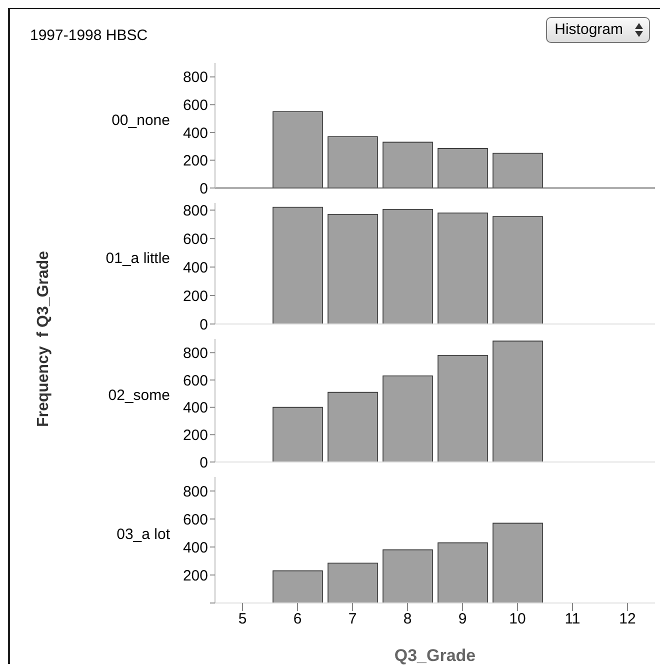  What do you see at coordinates (435, 655) in the screenshot?
I see `x-axis-title: Q3_Grade` at bounding box center [435, 655].